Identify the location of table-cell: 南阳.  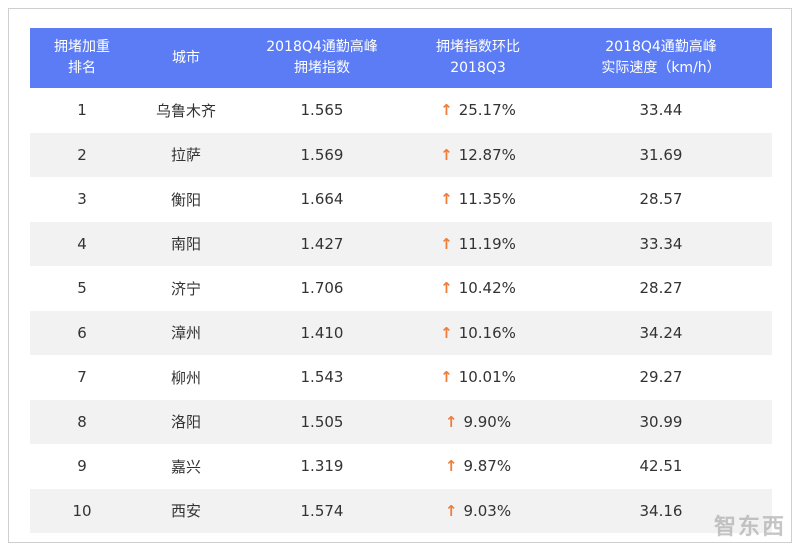
(186, 244).